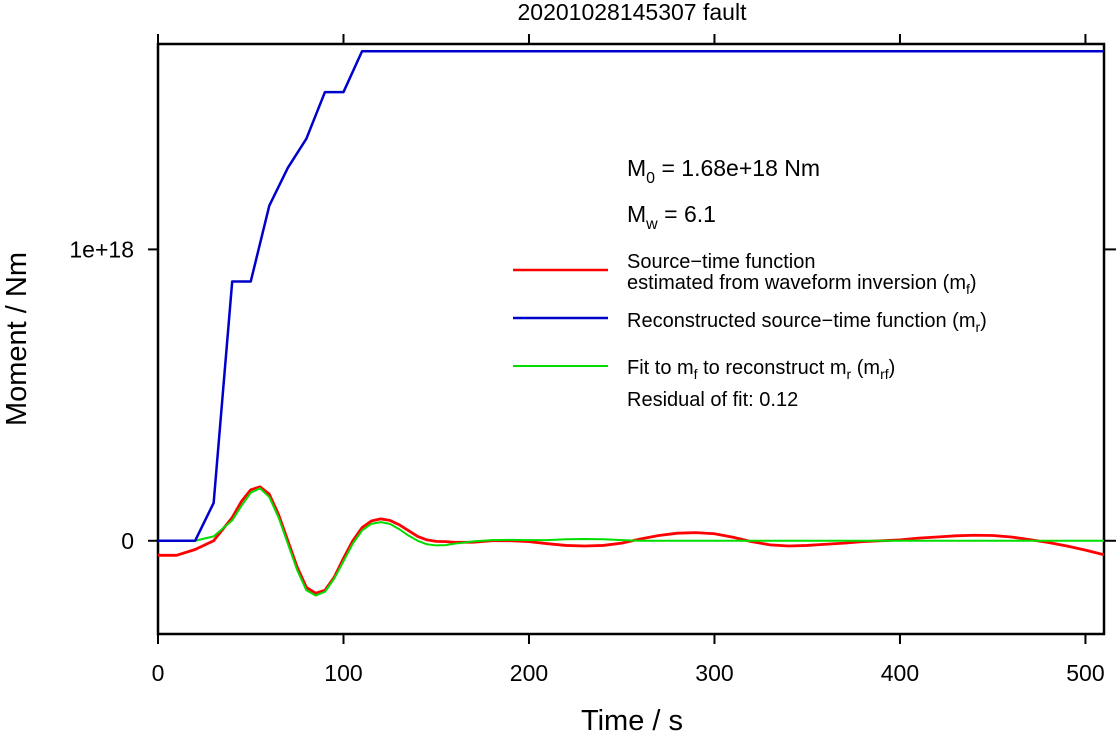 The image size is (1117, 741). What do you see at coordinates (983, 321) in the screenshot?
I see `legend-mr-close: )` at bounding box center [983, 321].